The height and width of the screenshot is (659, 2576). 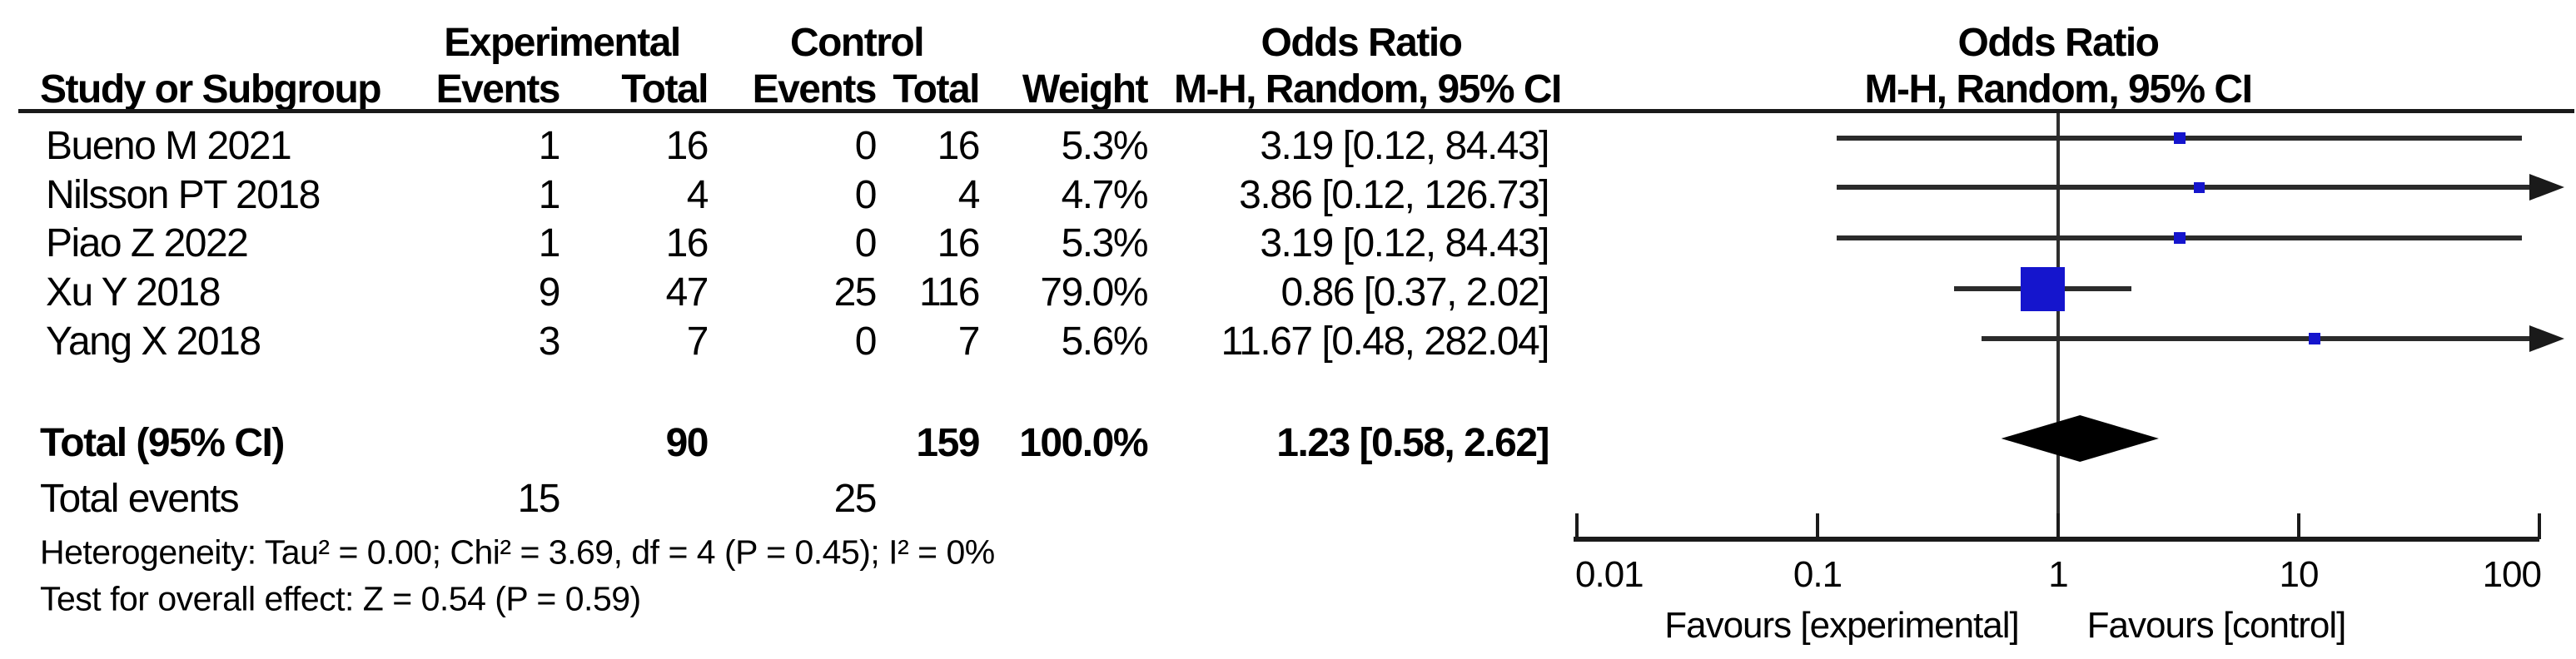 What do you see at coordinates (1296, 111) in the screenshot?
I see `header-rule` at bounding box center [1296, 111].